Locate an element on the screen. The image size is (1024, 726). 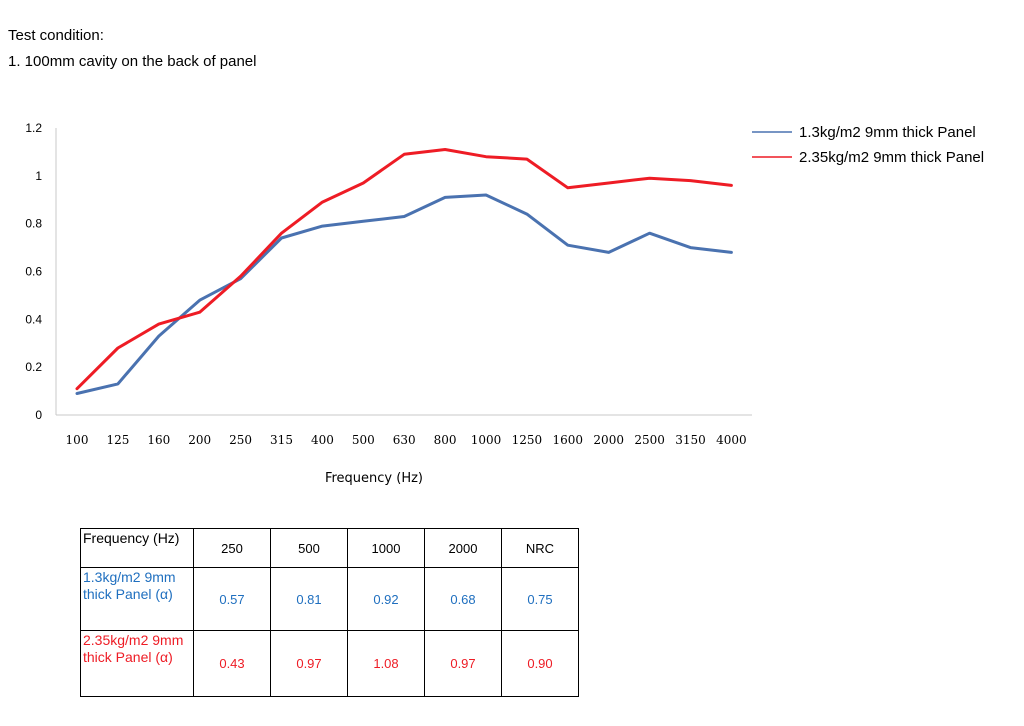
table-header-row: Frequency (Hz) 250 500 1000 2000 NRC is located at coordinates (329, 548).